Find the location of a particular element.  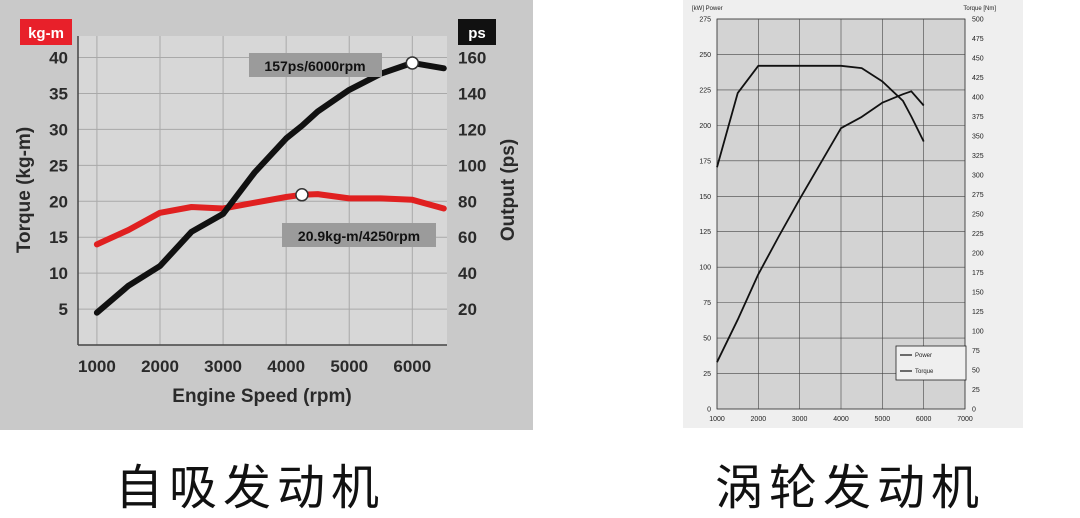

turbo-x-tick-label: 7000 is located at coordinates (965, 419).